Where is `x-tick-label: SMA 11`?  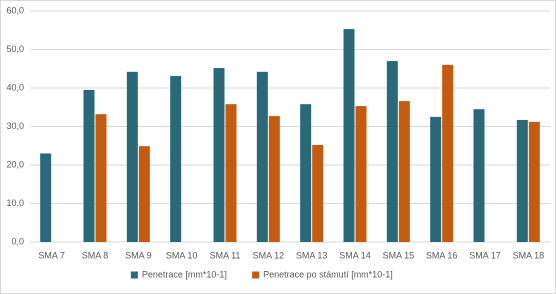
x-tick-label: SMA 11 is located at coordinates (225, 255).